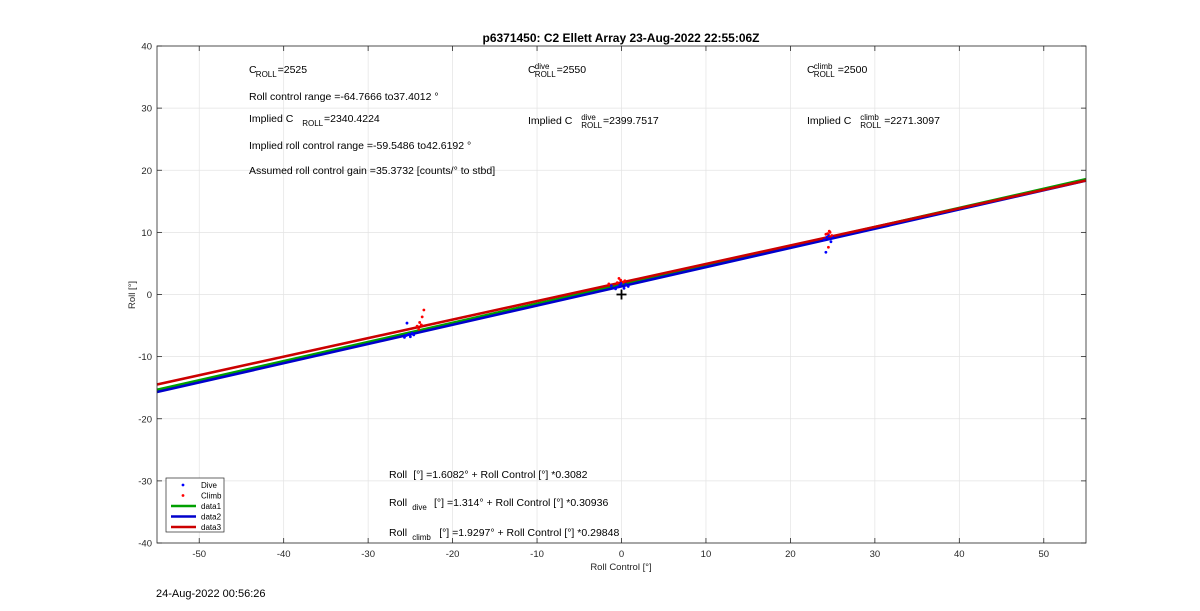 The height and width of the screenshot is (611, 1200). What do you see at coordinates (271, 119) in the screenshot?
I see `implied-c-roll-annotation-base: Implied C` at bounding box center [271, 119].